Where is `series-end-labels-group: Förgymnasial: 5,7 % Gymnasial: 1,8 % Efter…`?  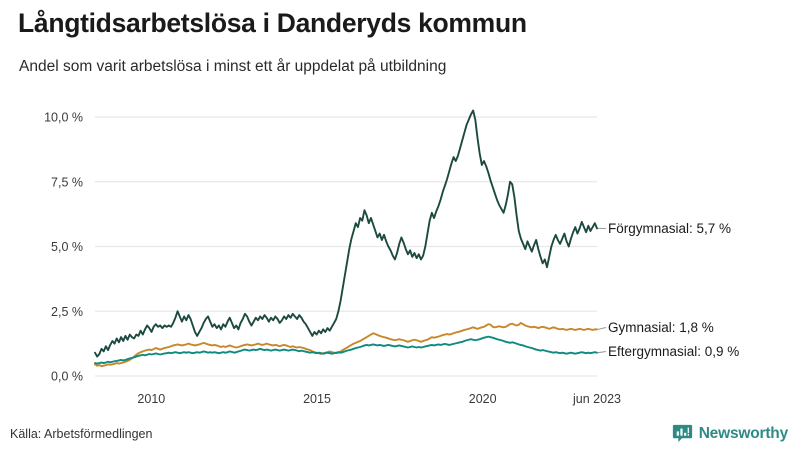
series-end-labels-group: Förgymnasial: 5,7 % Gymnasial: 1,8 % Efter… is located at coordinates (668, 290).